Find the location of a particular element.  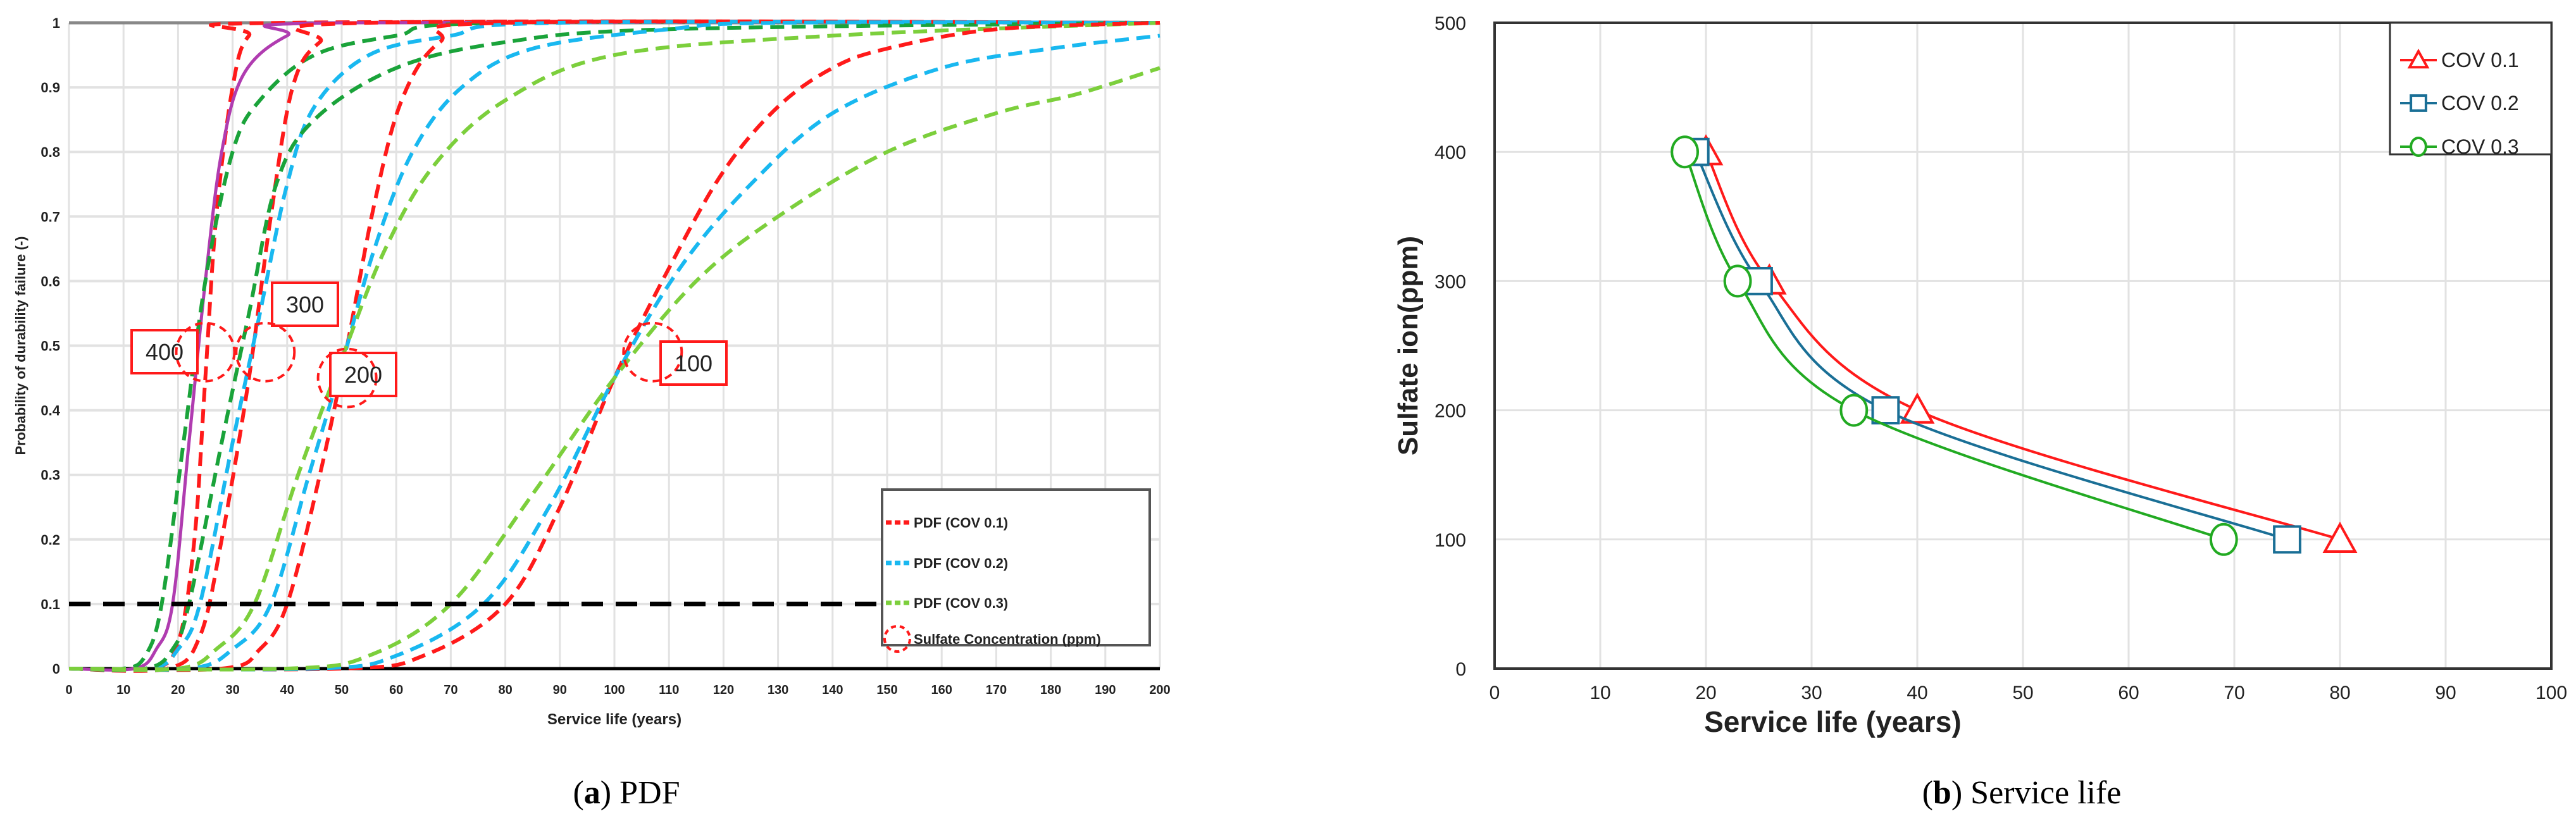

y-axis-title: Probability of durability failure (-) is located at coordinates (21, 346).